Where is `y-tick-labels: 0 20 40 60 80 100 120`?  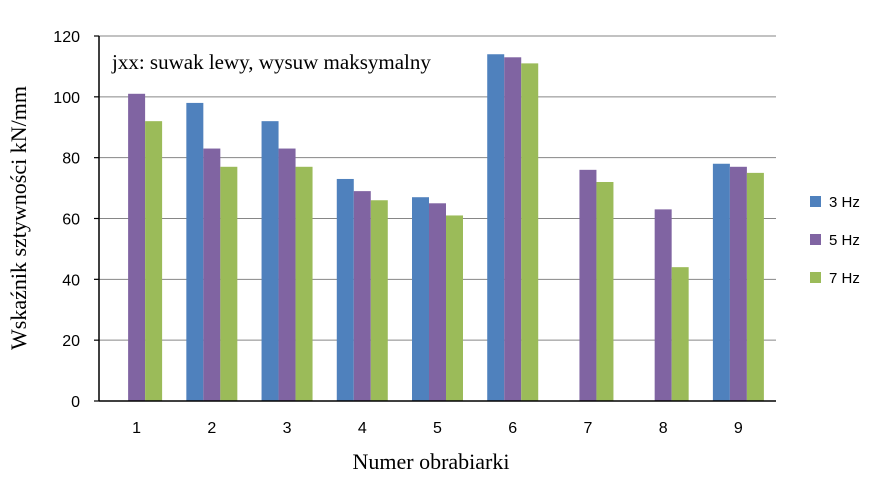 y-tick-labels: 0 20 40 60 80 100 120 is located at coordinates (76, 220).